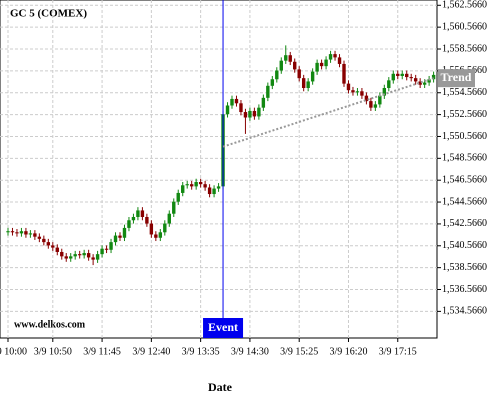 This screenshot has height=400, width=500. What do you see at coordinates (464, 158) in the screenshot?
I see `y-tick-label: 1,548.5660` at bounding box center [464, 158].